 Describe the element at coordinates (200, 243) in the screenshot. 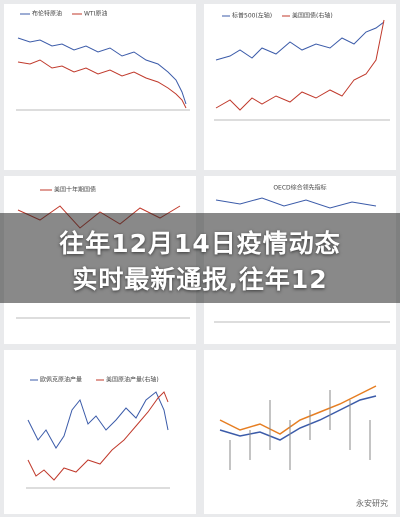

I see `overlay-title-line: 往年12月14日疫情动态` at that location.